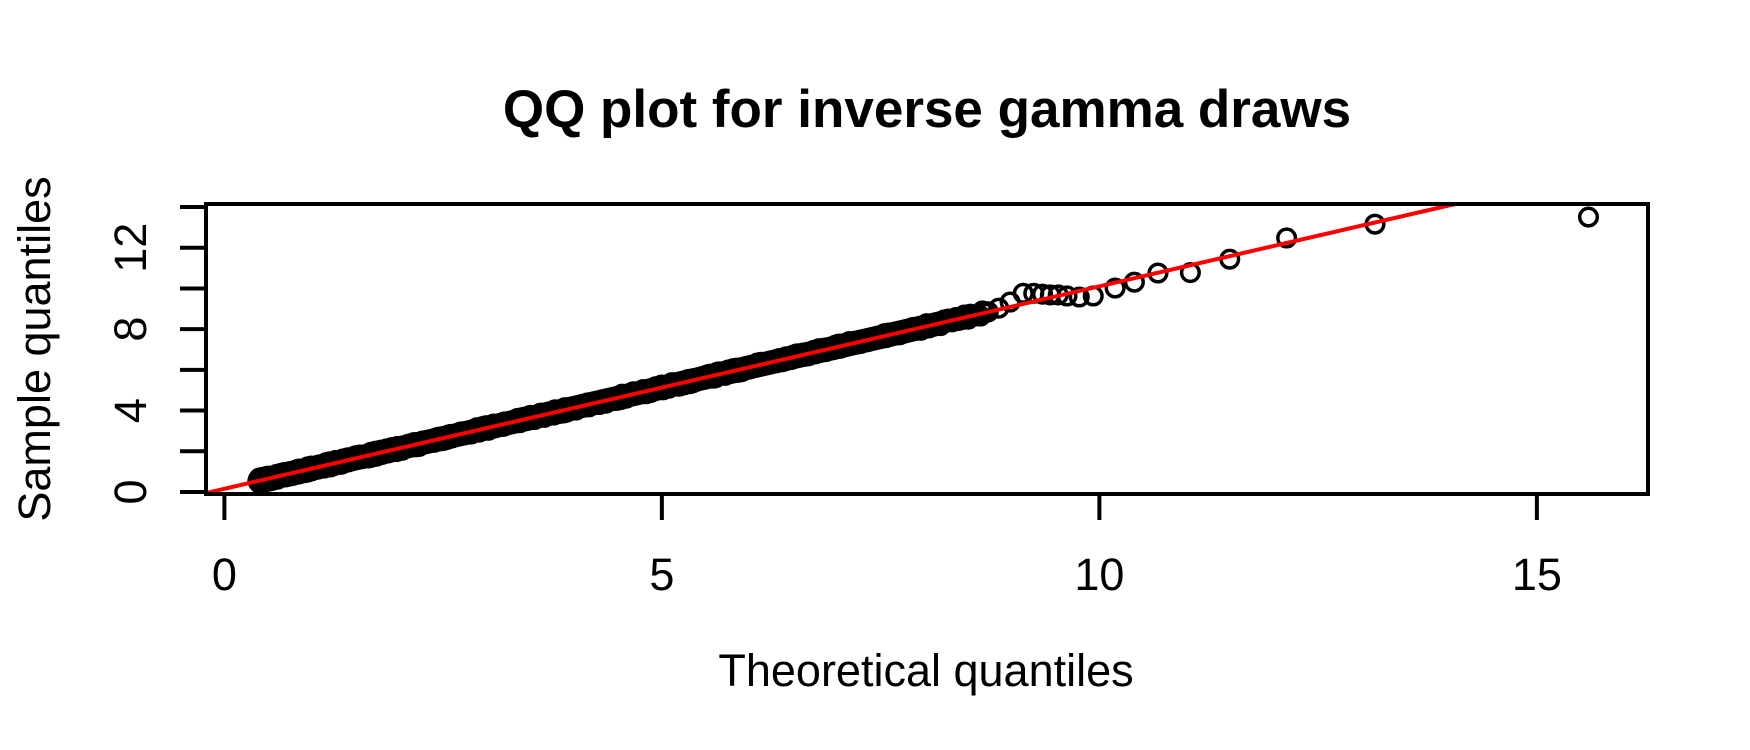 This screenshot has width=1750, height=750. What do you see at coordinates (224, 574) in the screenshot?
I see `x-tick-label: 0` at bounding box center [224, 574].